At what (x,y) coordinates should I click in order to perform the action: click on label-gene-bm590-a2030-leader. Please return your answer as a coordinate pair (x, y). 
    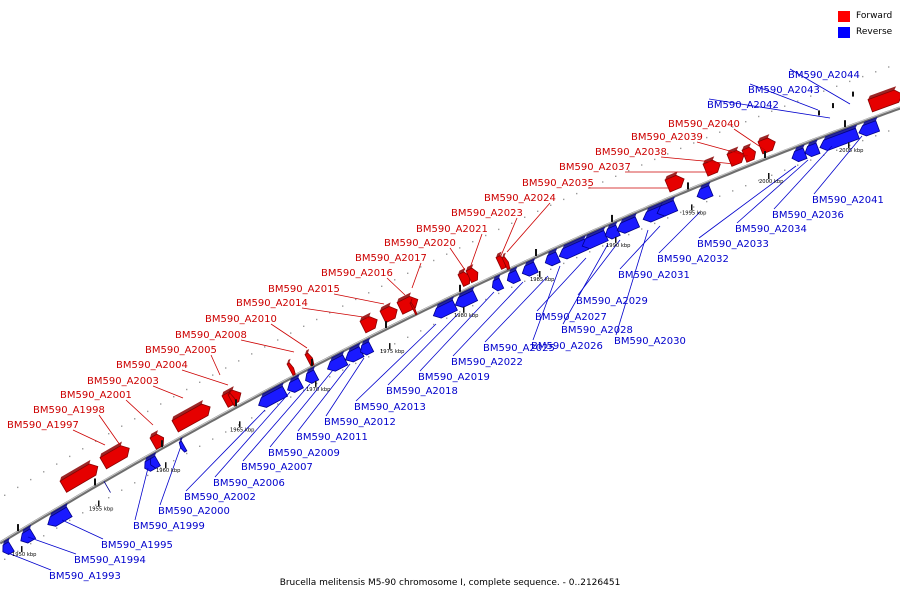
    Looking at the image, I should click on (632, 282).